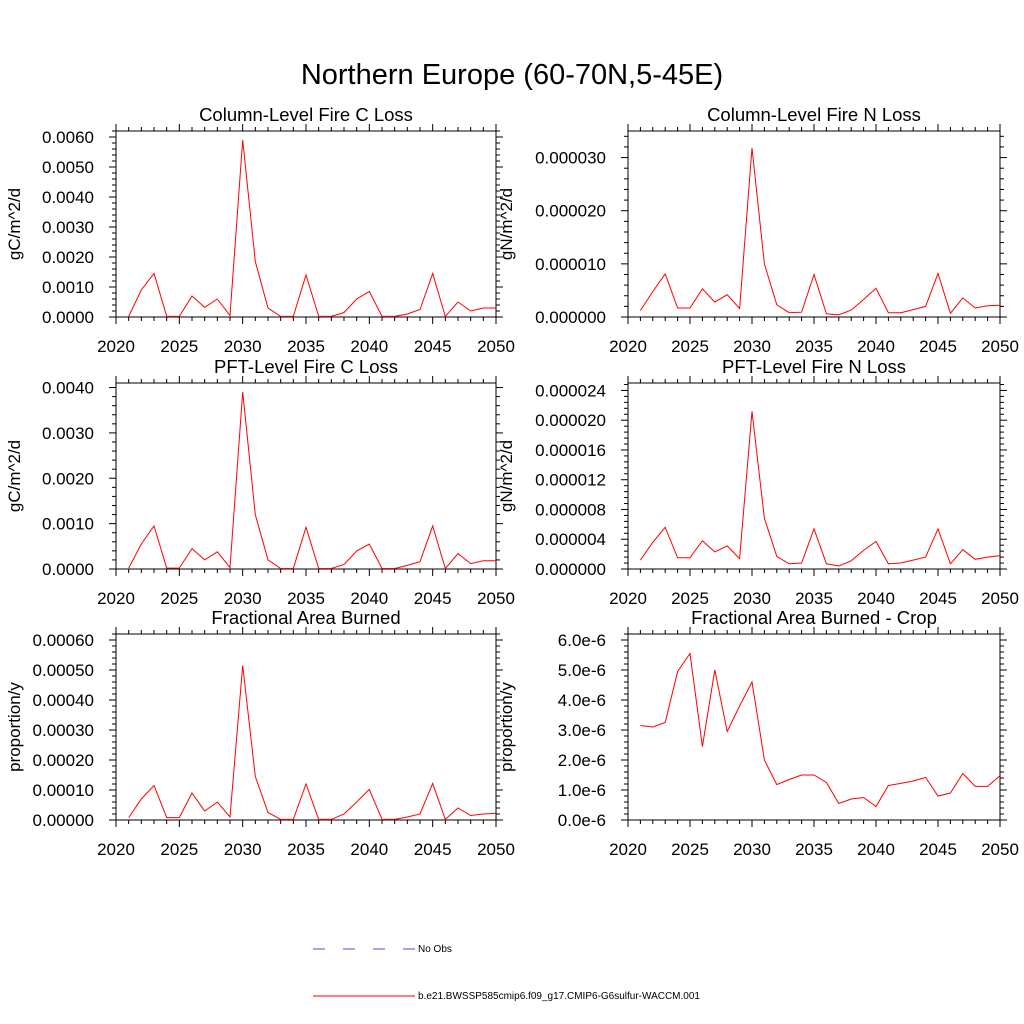  Describe the element at coordinates (814, 114) in the screenshot. I see `panel-title: Column-Level Fire N Loss` at that location.